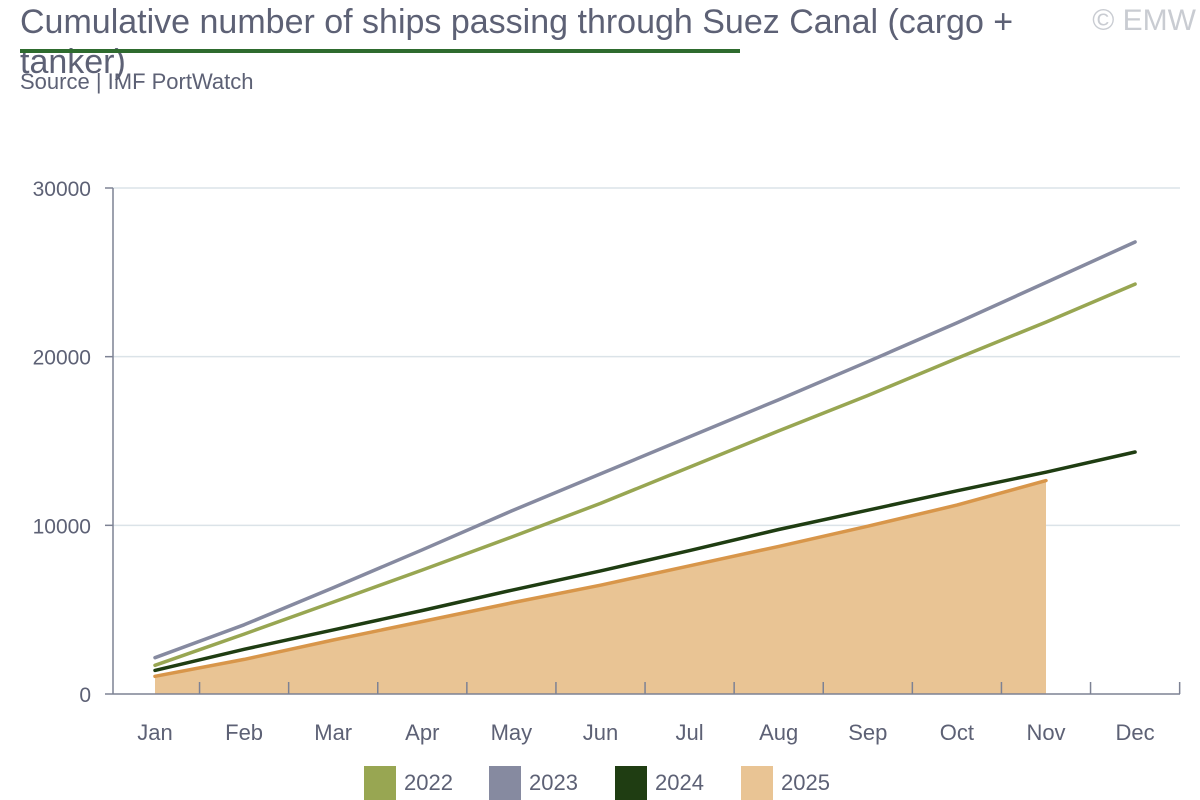  I want to click on x-tick-label: Nov, so click(1045, 732).